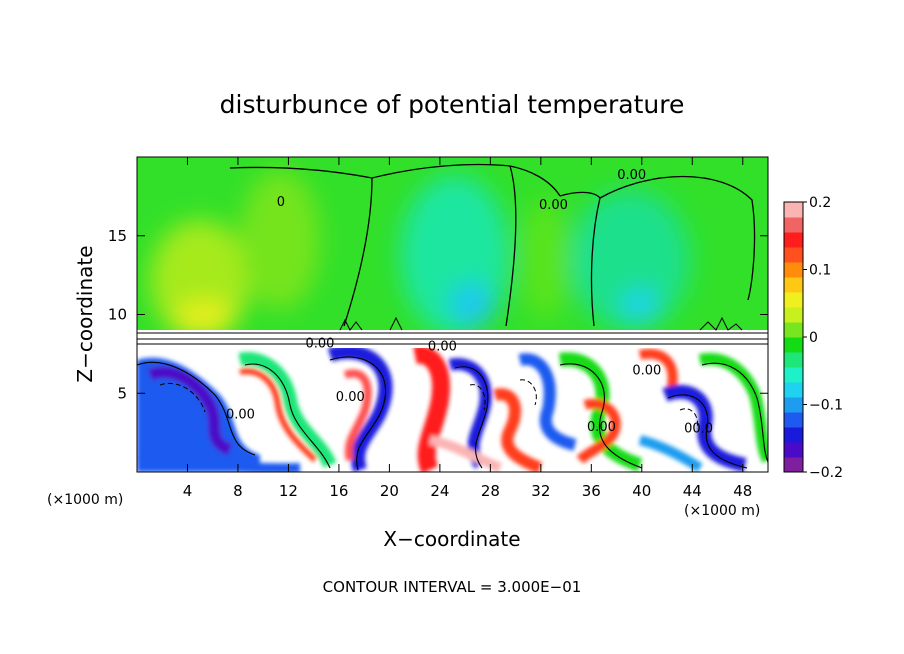 The height and width of the screenshot is (654, 904). I want to click on colorbar-swatches, so click(793, 337).